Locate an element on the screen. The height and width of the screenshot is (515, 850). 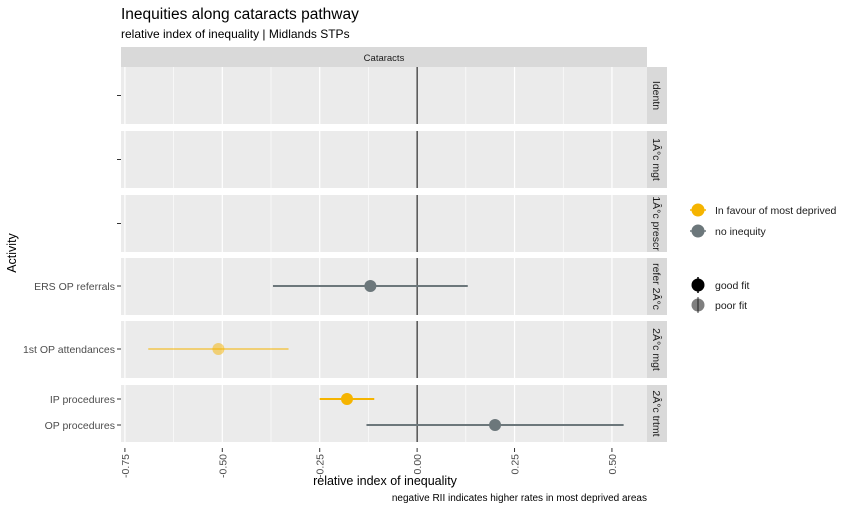
facet-strip-label: Cataracts is located at coordinates (384, 58).